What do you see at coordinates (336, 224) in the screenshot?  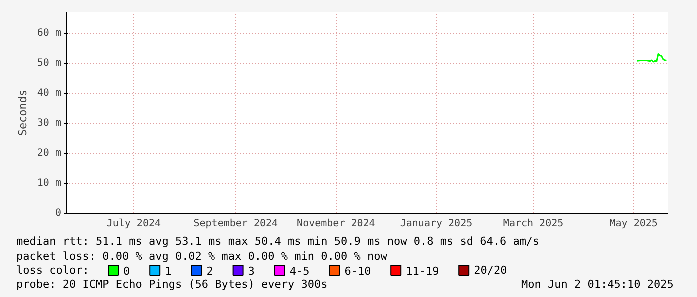 I see `x-tick-label: November 2024` at bounding box center [336, 224].